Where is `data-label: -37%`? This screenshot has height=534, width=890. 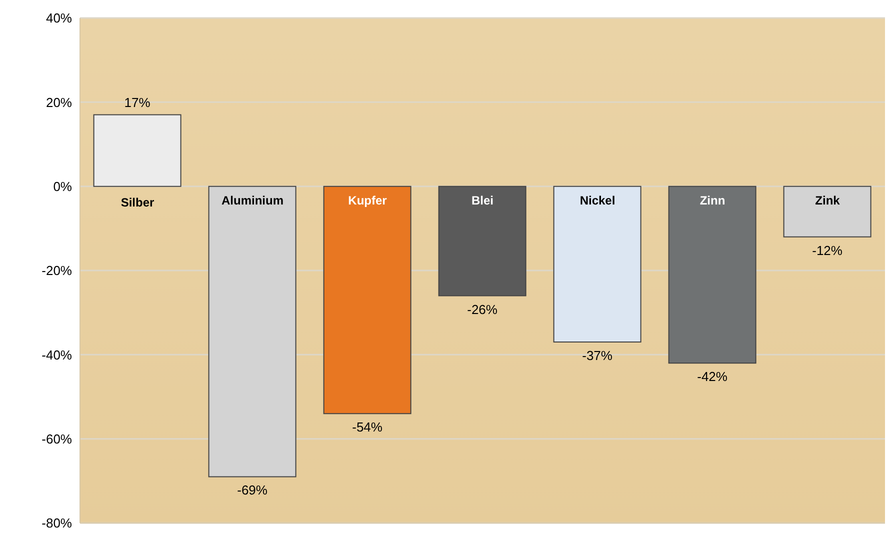
data-label: -37% is located at coordinates (597, 356).